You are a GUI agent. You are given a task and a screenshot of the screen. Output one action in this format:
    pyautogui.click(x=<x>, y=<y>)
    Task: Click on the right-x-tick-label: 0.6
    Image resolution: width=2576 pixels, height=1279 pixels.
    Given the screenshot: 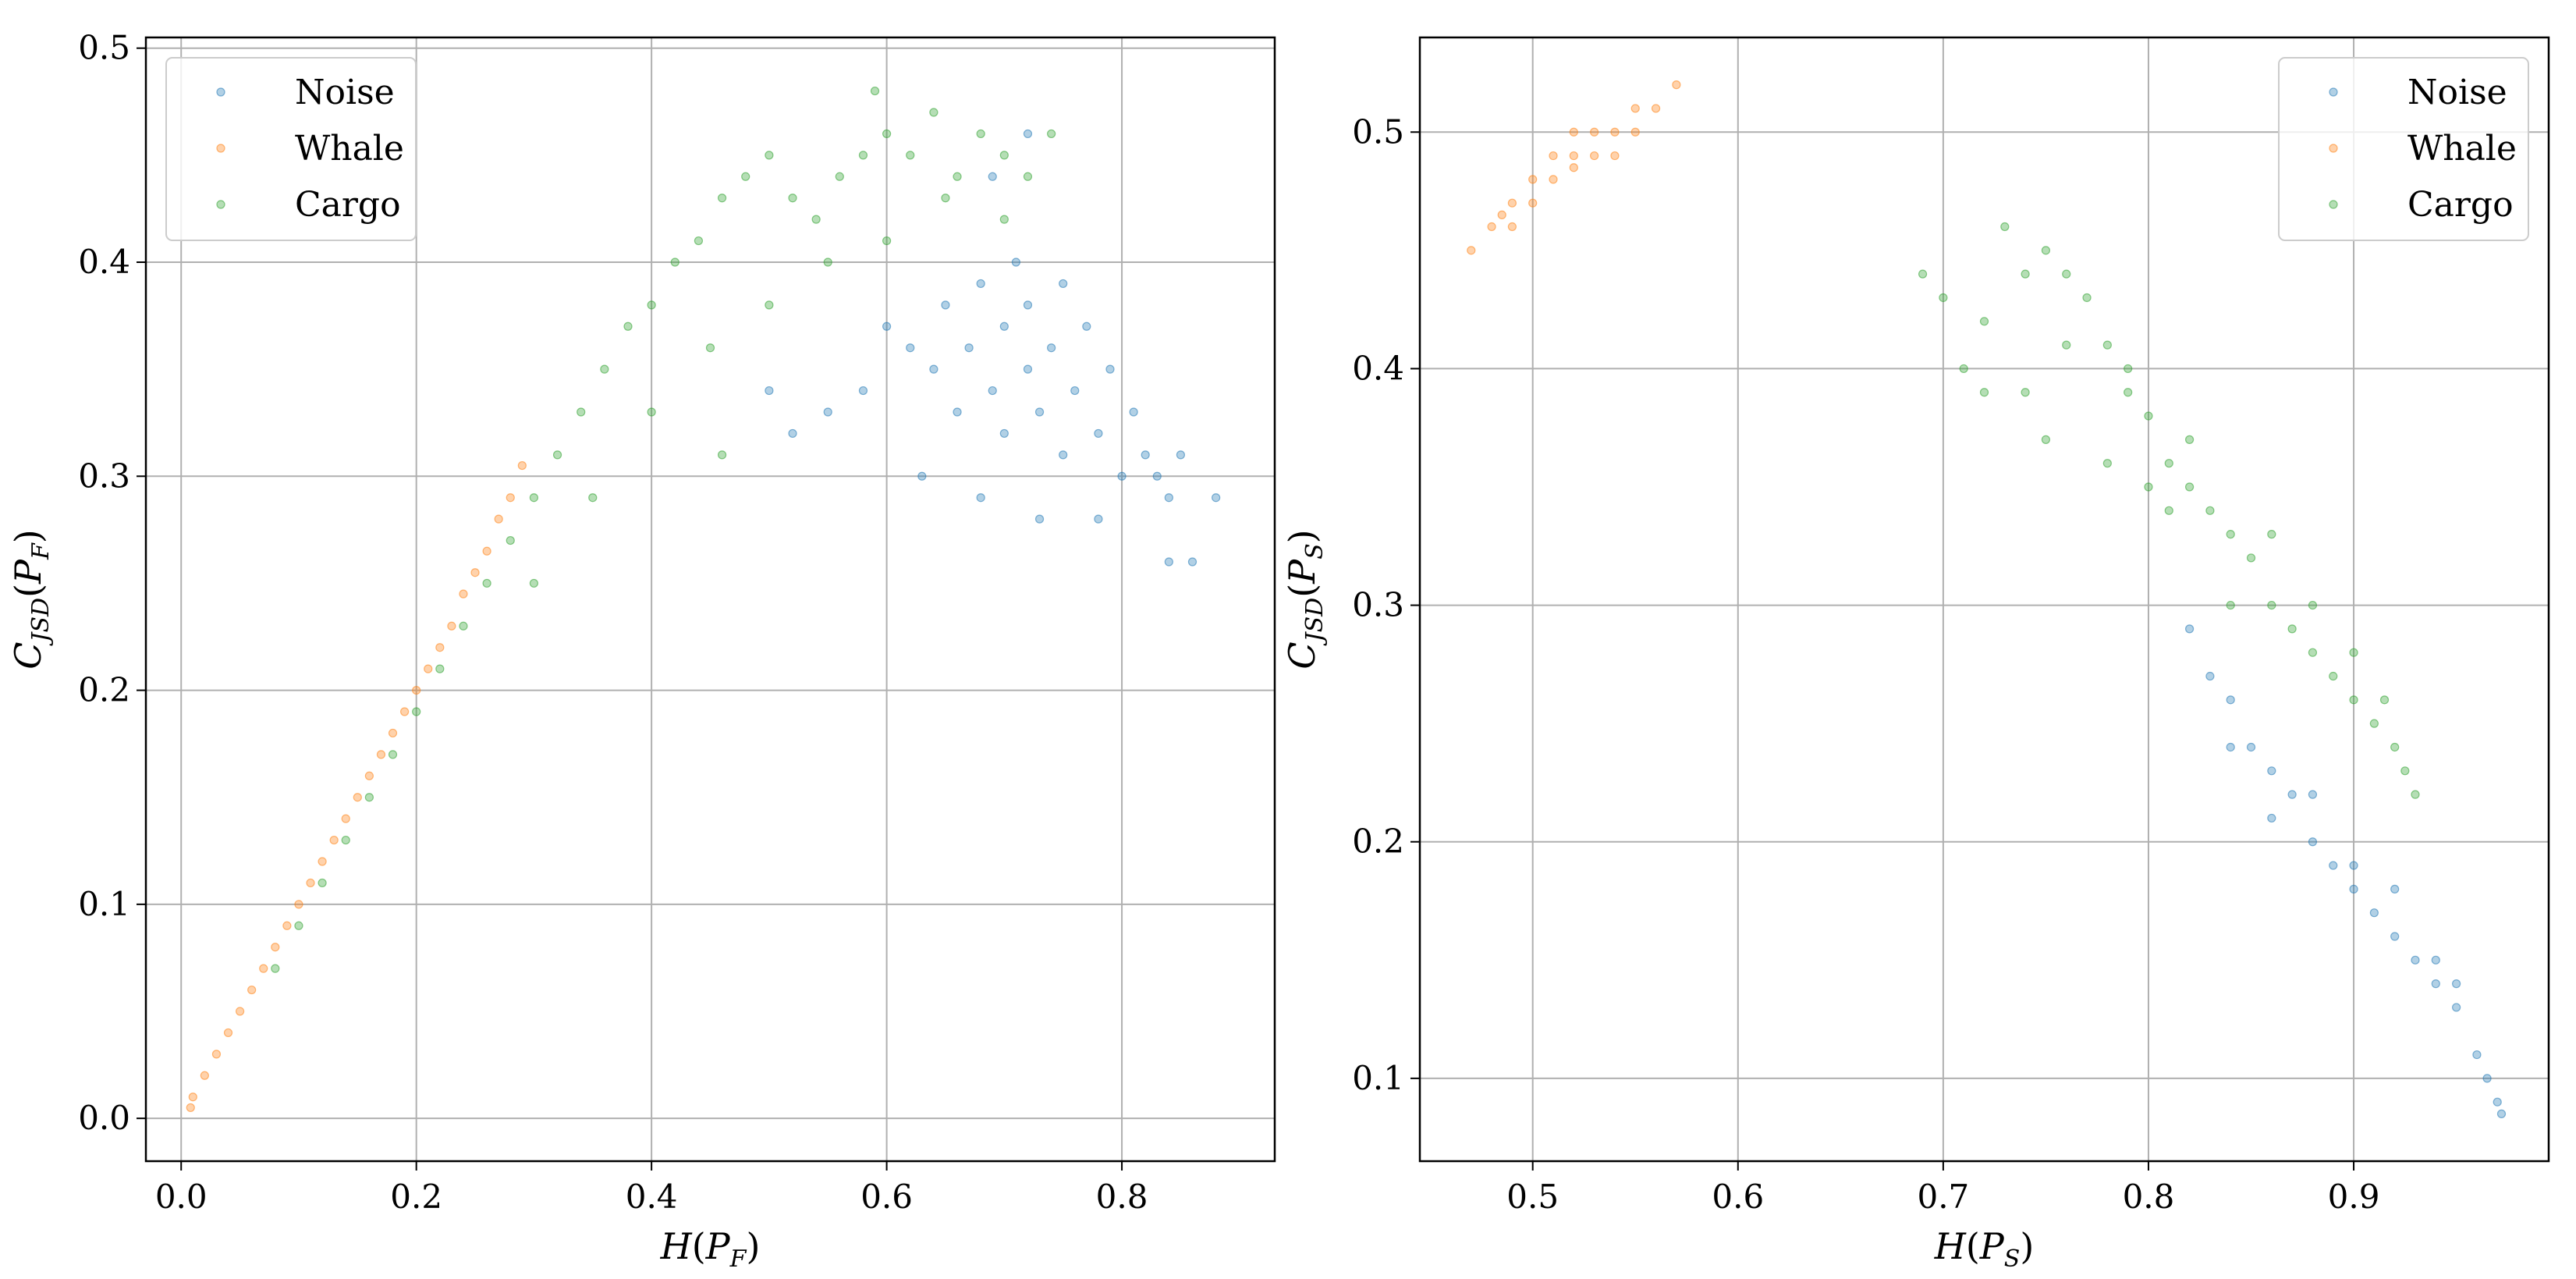 What is the action you would take?
    pyautogui.click(x=1738, y=1197)
    